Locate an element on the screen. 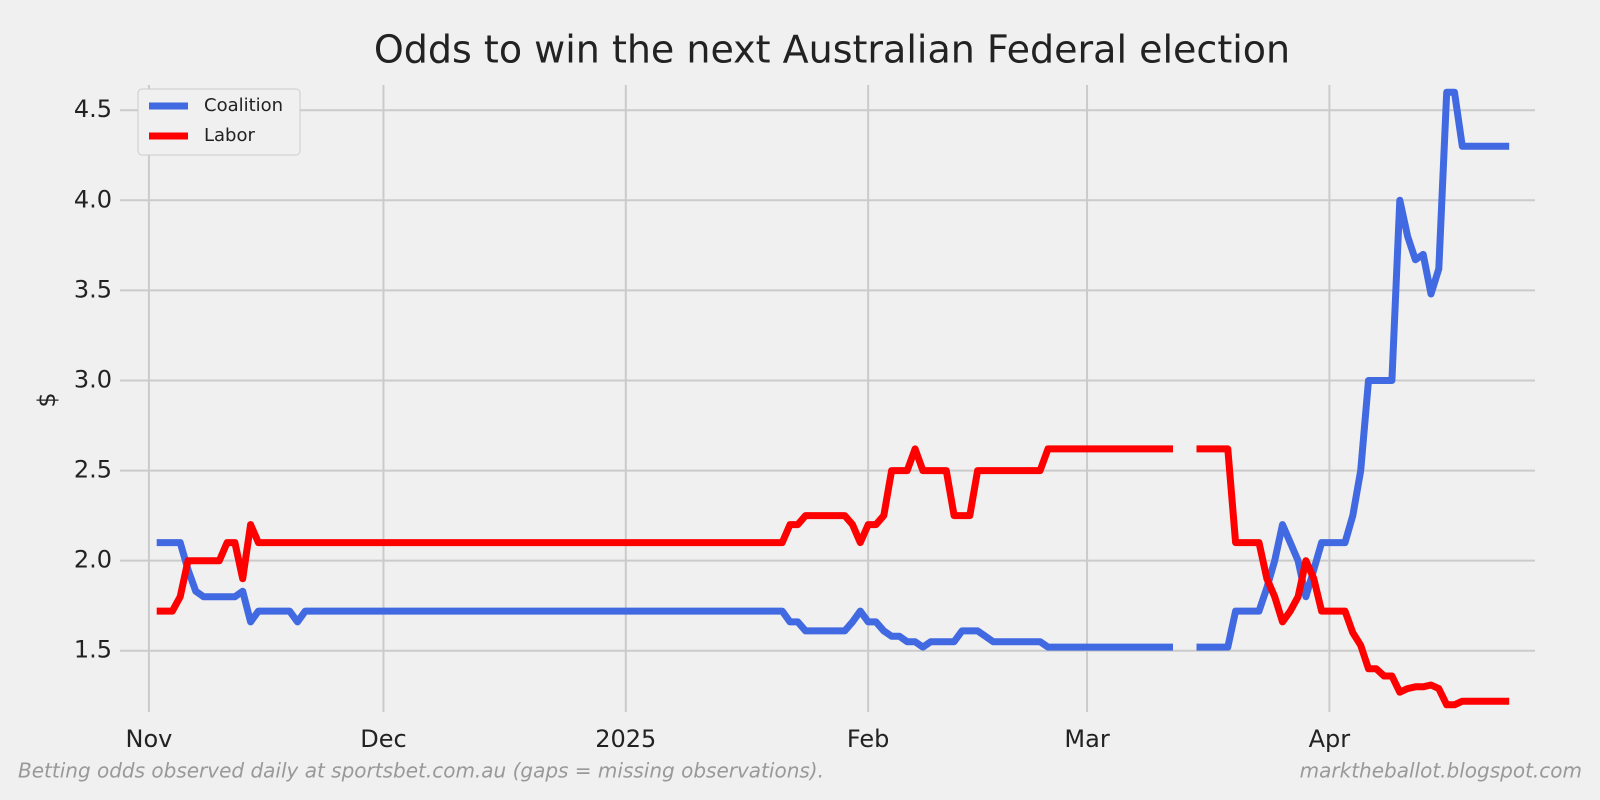  y-tick-label: 2.5 is located at coordinates (93, 470).